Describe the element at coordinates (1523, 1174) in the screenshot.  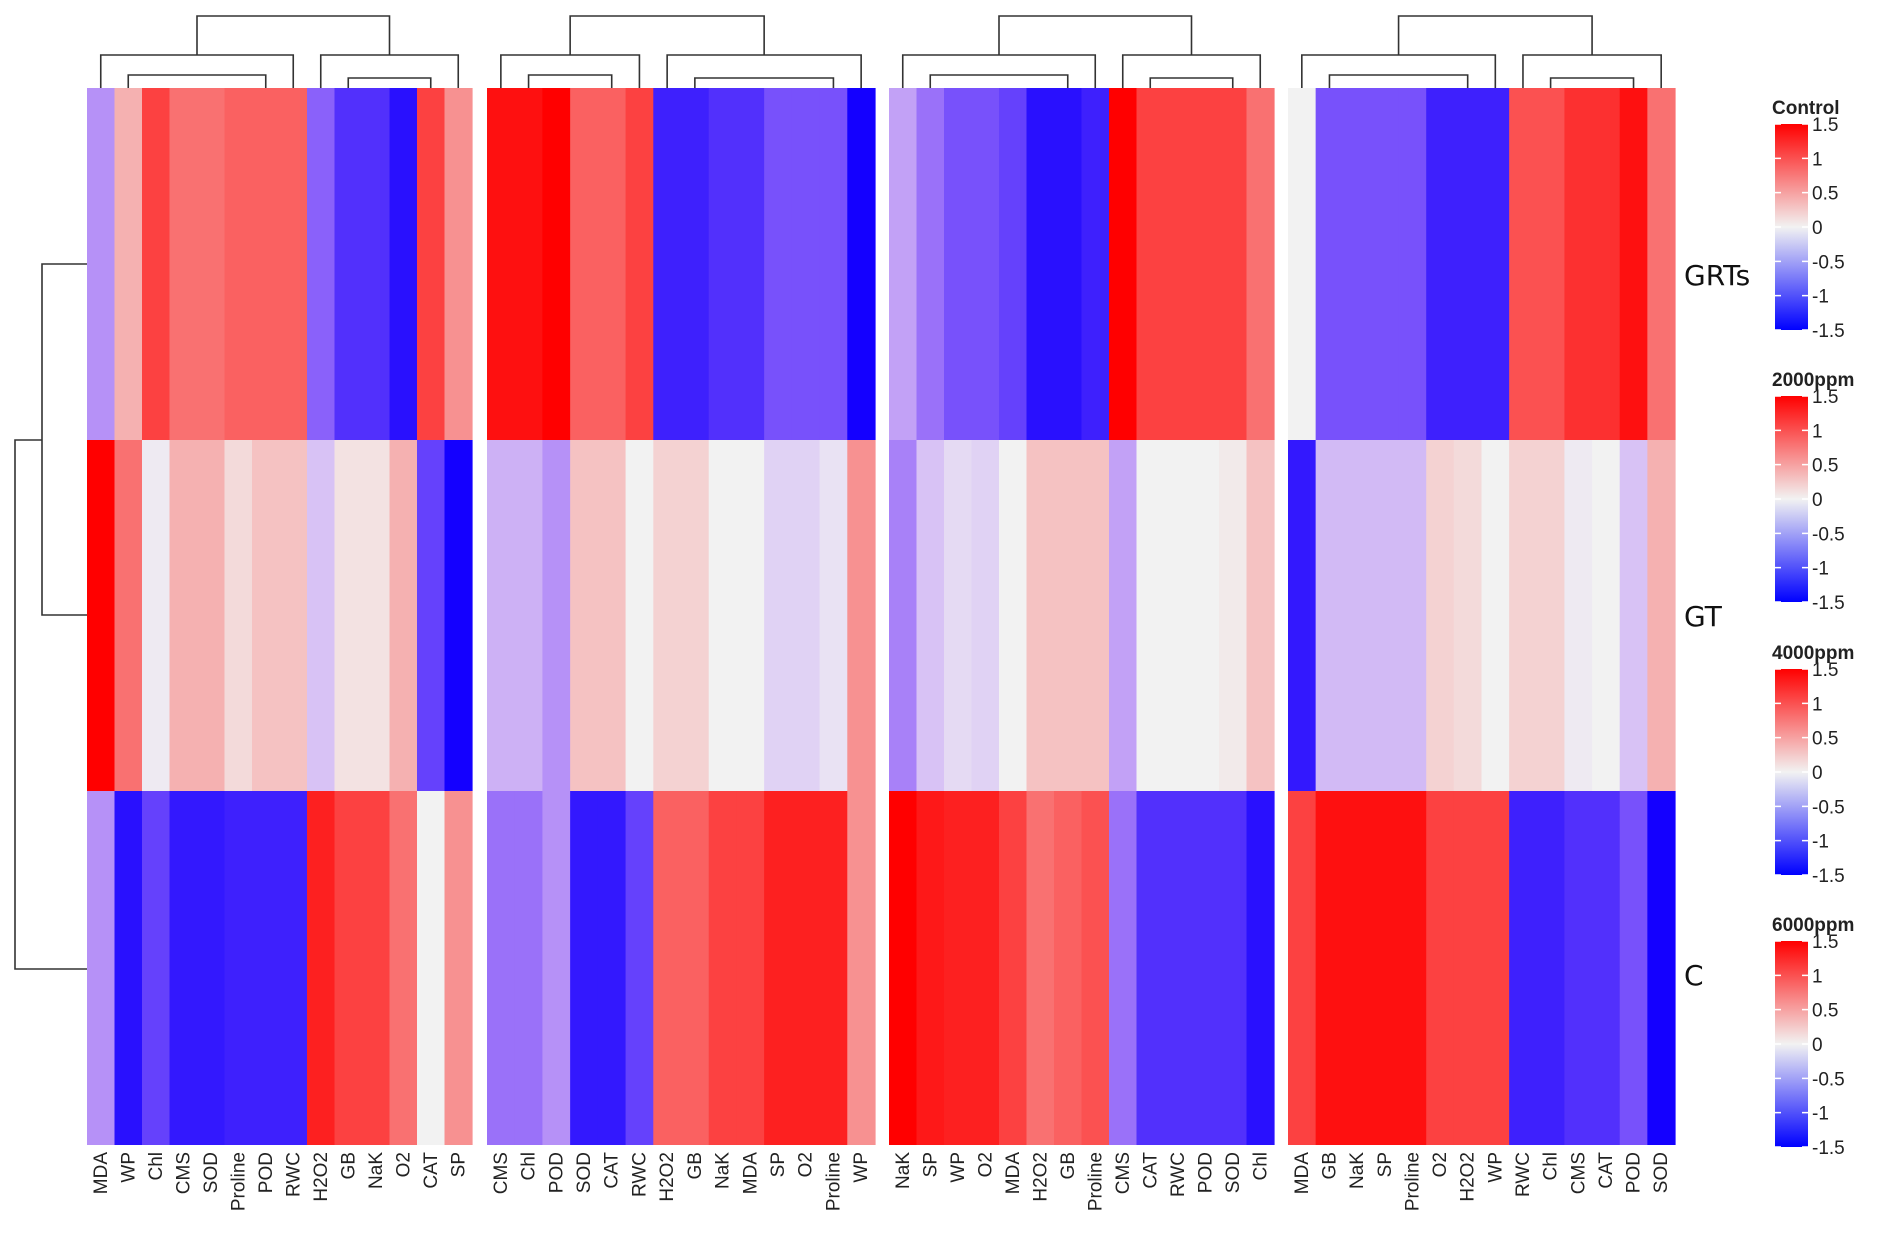
I see `column-label: RWC` at that location.